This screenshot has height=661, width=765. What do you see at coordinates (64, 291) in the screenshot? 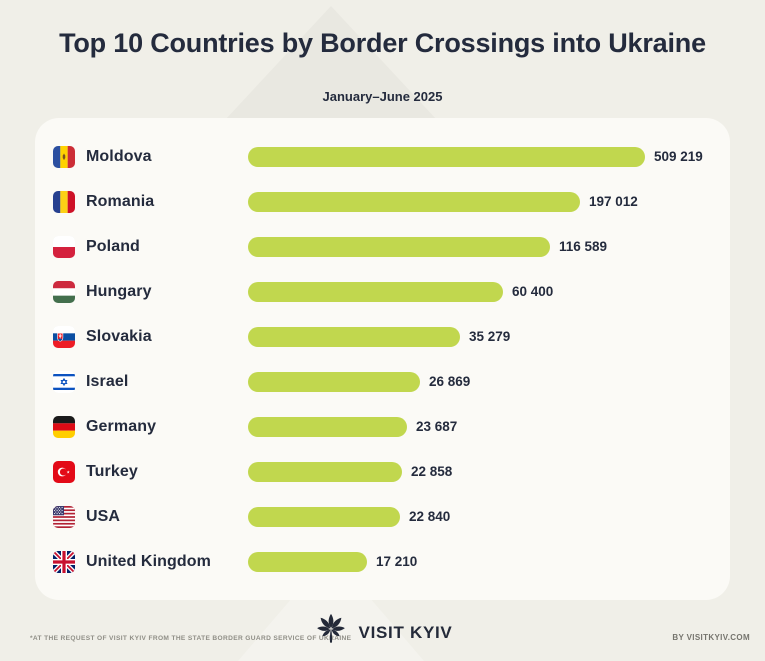
I see `flag-hu-icon` at bounding box center [64, 291].